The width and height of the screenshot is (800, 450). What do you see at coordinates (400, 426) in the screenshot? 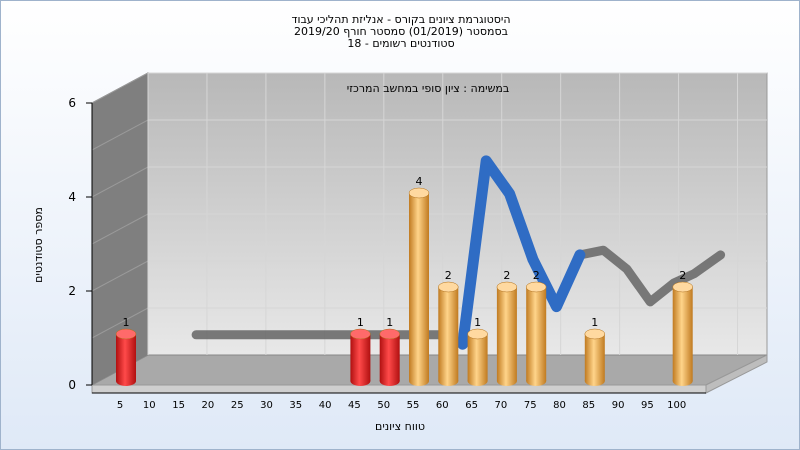
I see `x-axis-label: טווח ציונים` at bounding box center [400, 426].